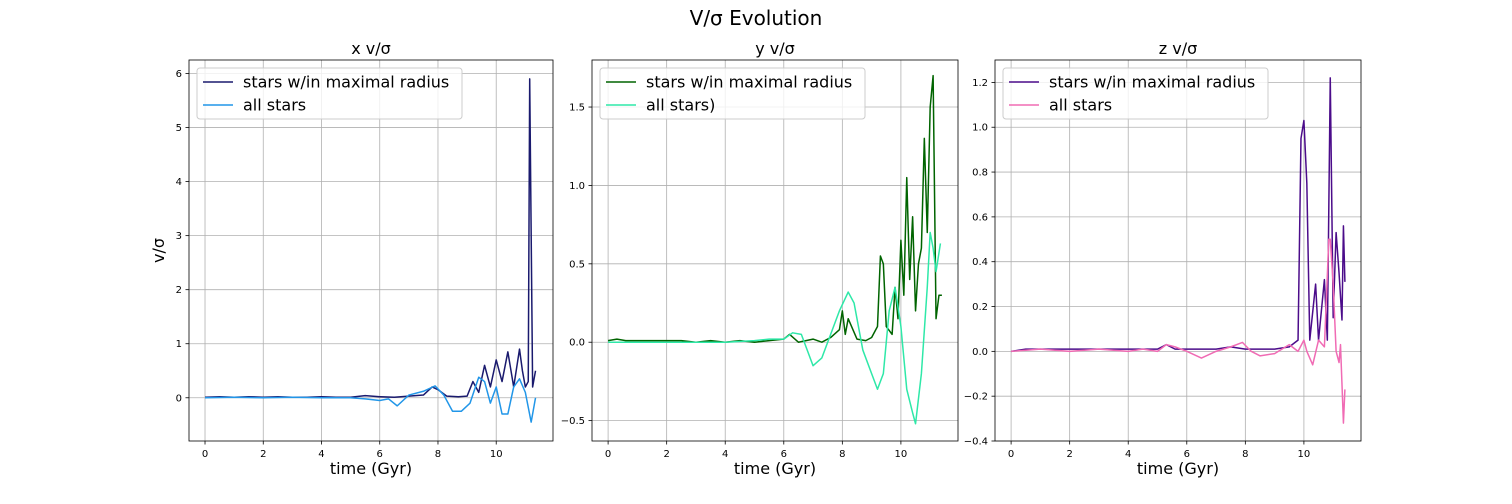 The height and width of the screenshot is (504, 1512). Describe the element at coordinates (158, 250) in the screenshot. I see `y-axis-label: v/σ` at that location.